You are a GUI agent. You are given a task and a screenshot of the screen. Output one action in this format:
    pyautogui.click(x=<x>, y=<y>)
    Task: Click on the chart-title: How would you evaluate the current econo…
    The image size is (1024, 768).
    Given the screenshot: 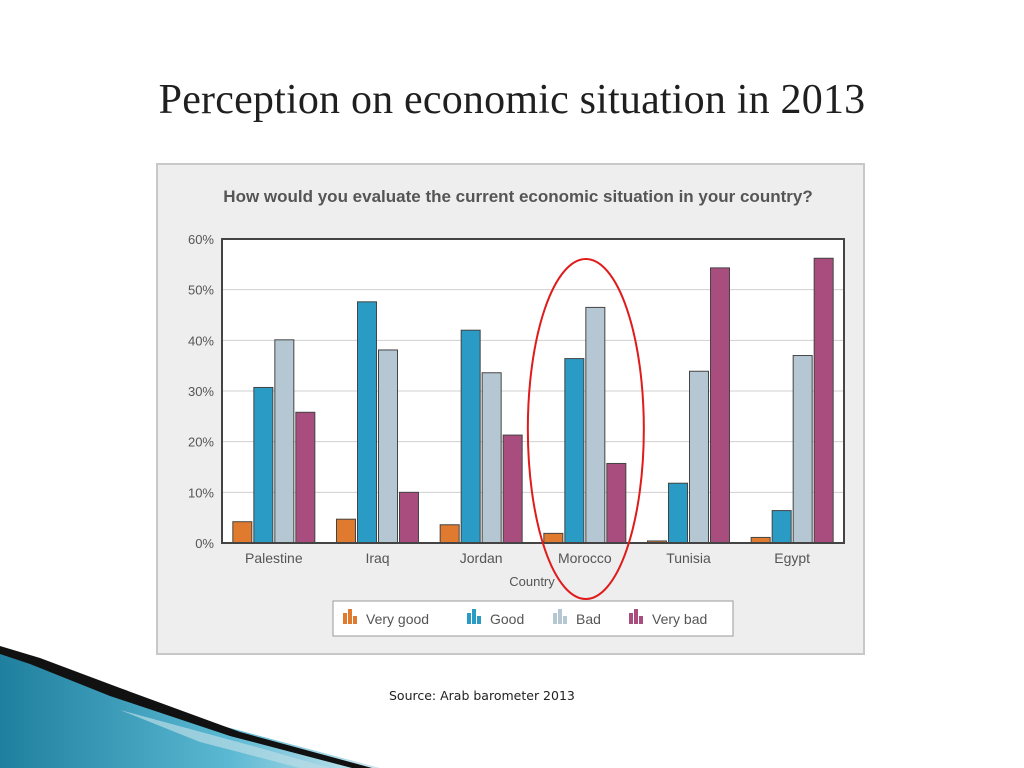 What is the action you would take?
    pyautogui.click(x=518, y=196)
    